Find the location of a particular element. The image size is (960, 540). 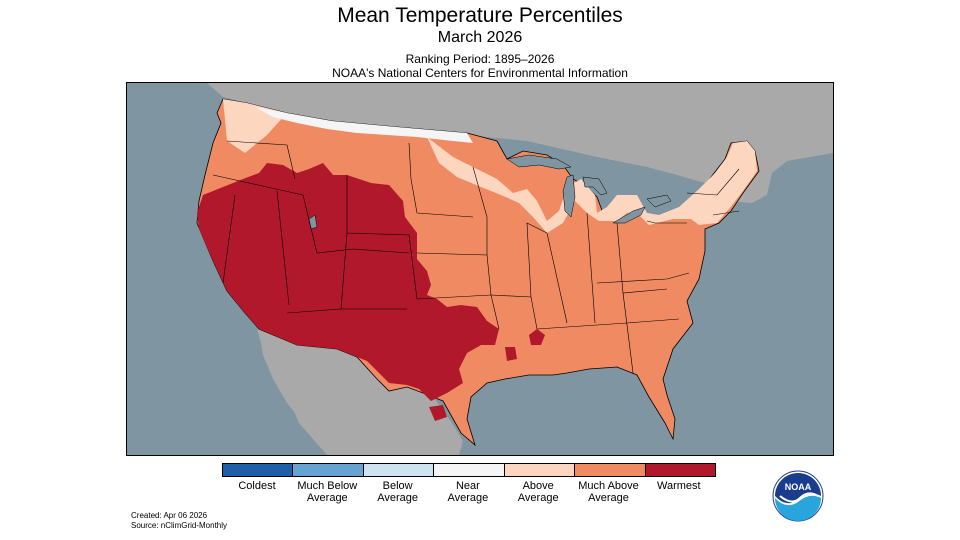

legend-label: Above Average is located at coordinates (538, 492).